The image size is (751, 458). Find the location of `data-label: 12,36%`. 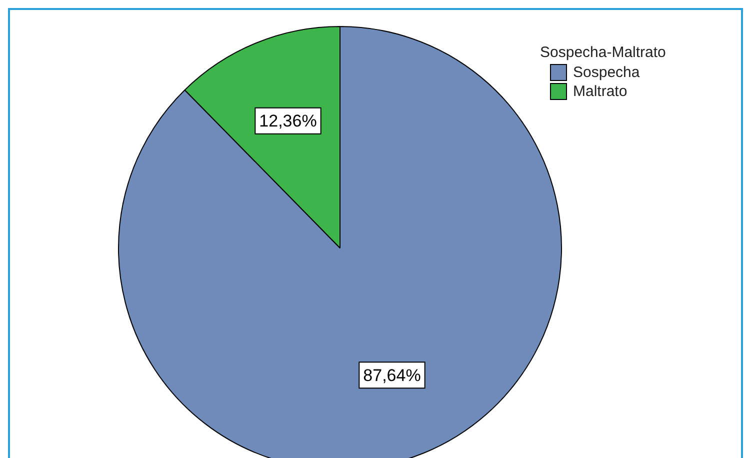

data-label: 12,36% is located at coordinates (288, 121).